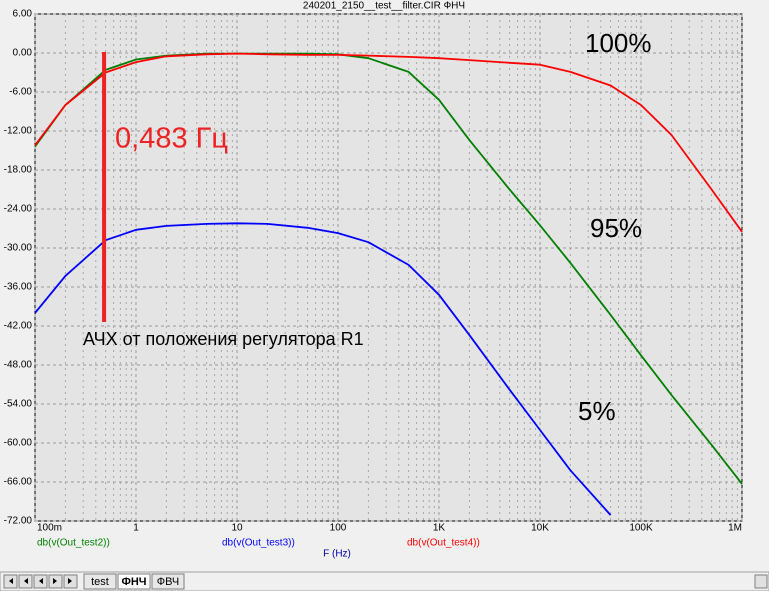 This screenshot has width=769, height=591. I want to click on marker-label: 0,483 Гц, so click(171, 139).